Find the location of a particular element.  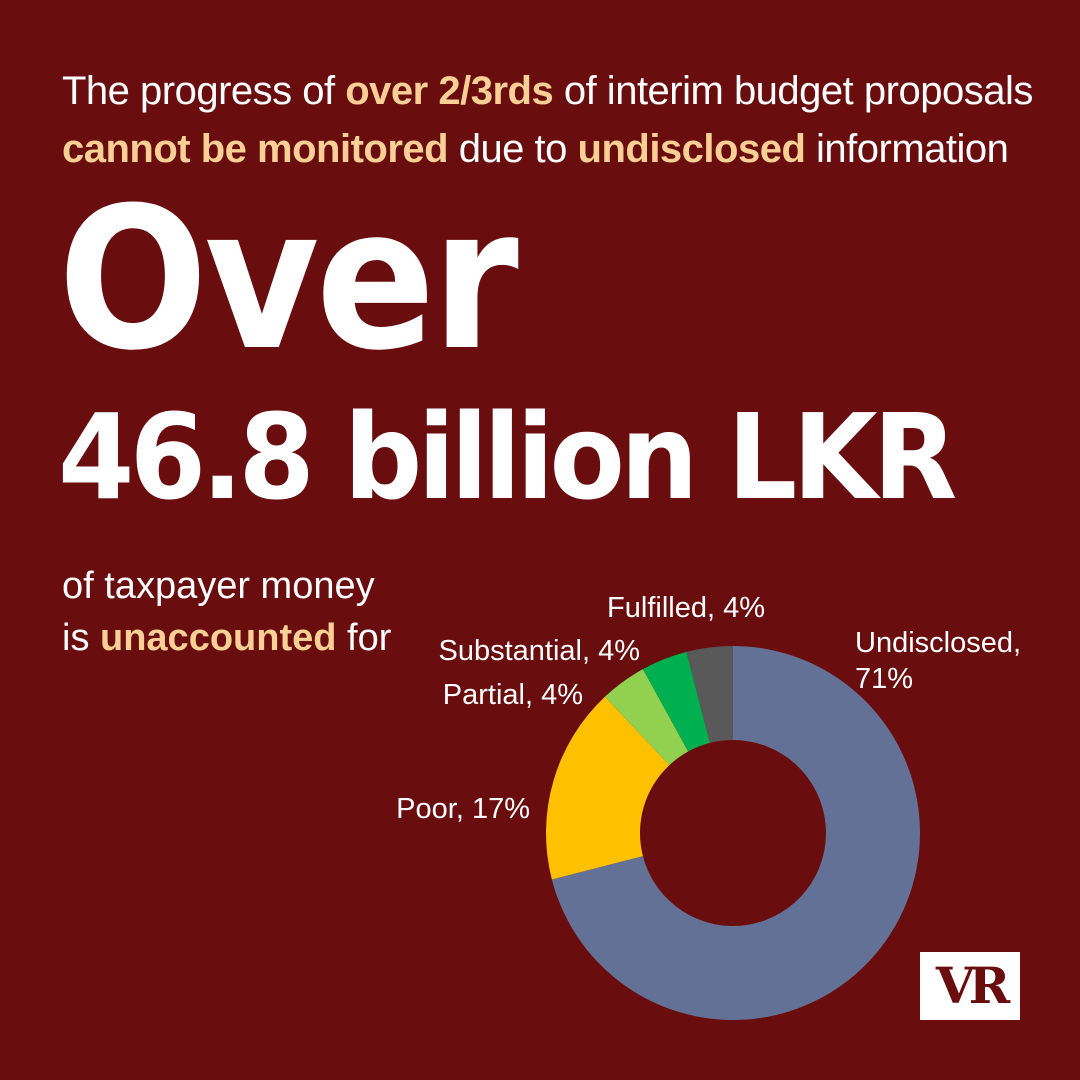

vr-logo: VR is located at coordinates (970, 986).